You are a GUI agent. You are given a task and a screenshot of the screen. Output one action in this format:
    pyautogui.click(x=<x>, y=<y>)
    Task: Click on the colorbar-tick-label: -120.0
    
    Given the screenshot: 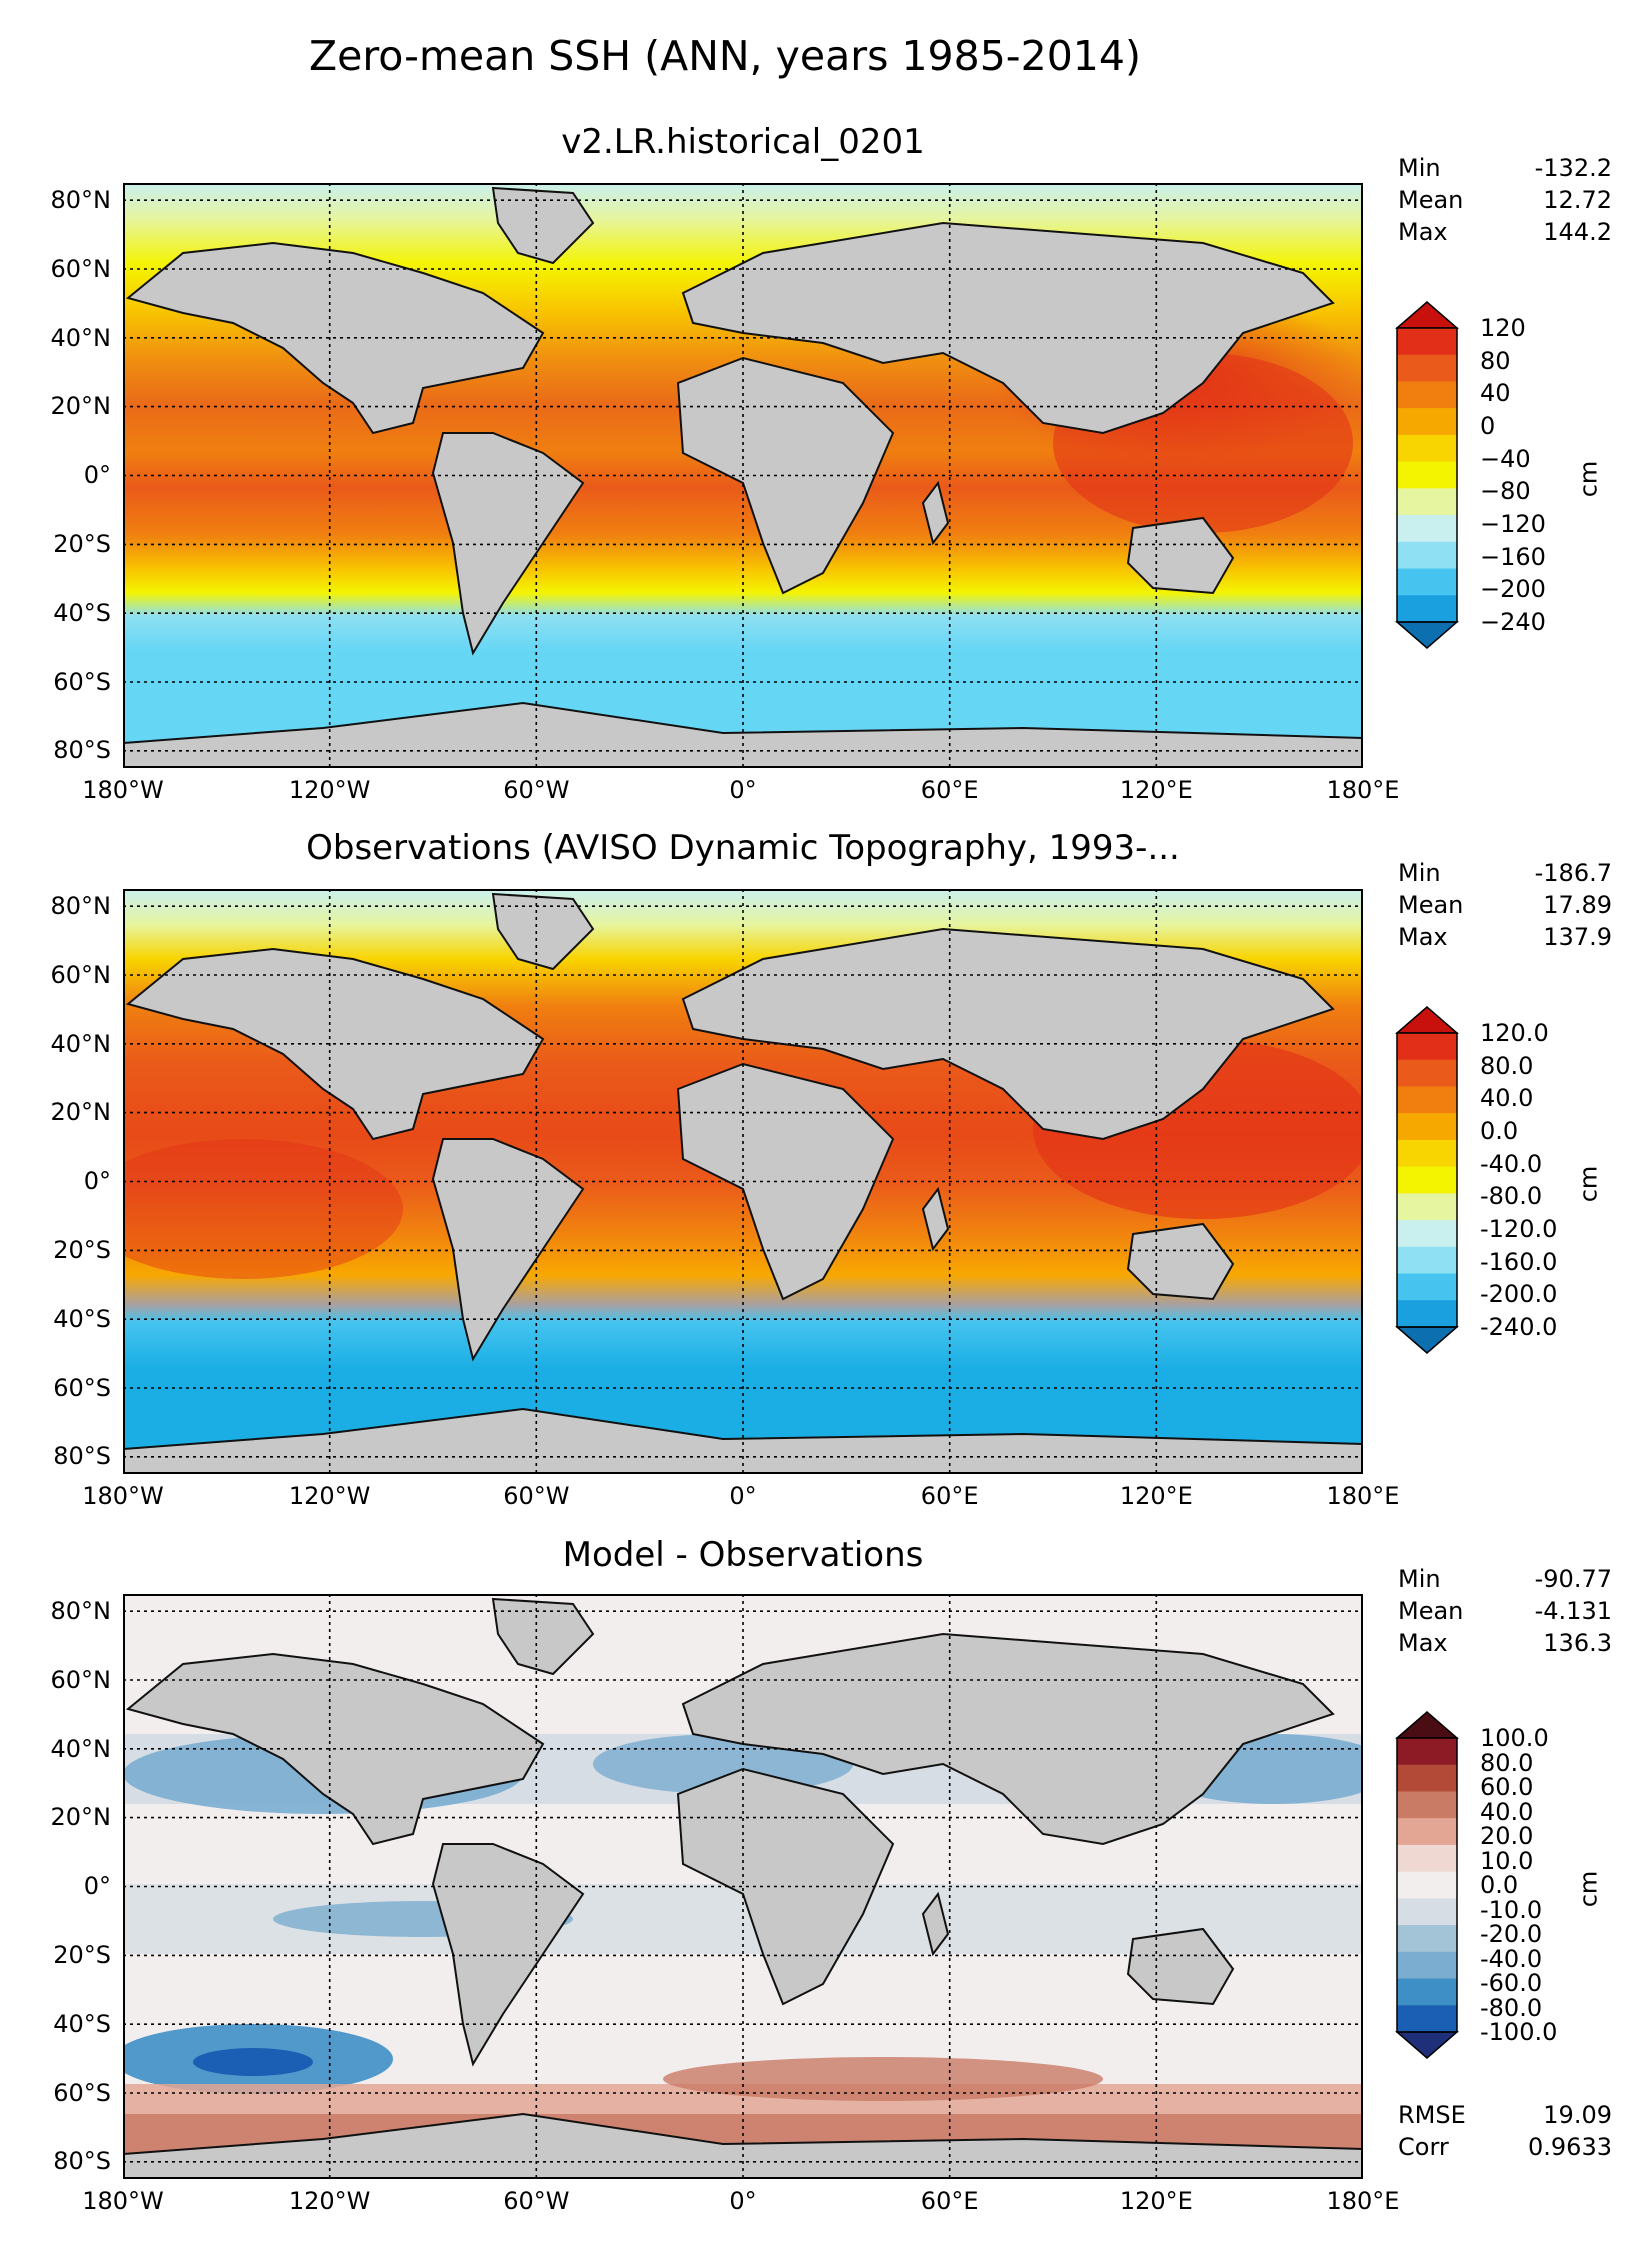 What is the action you would take?
    pyautogui.click(x=1519, y=1229)
    